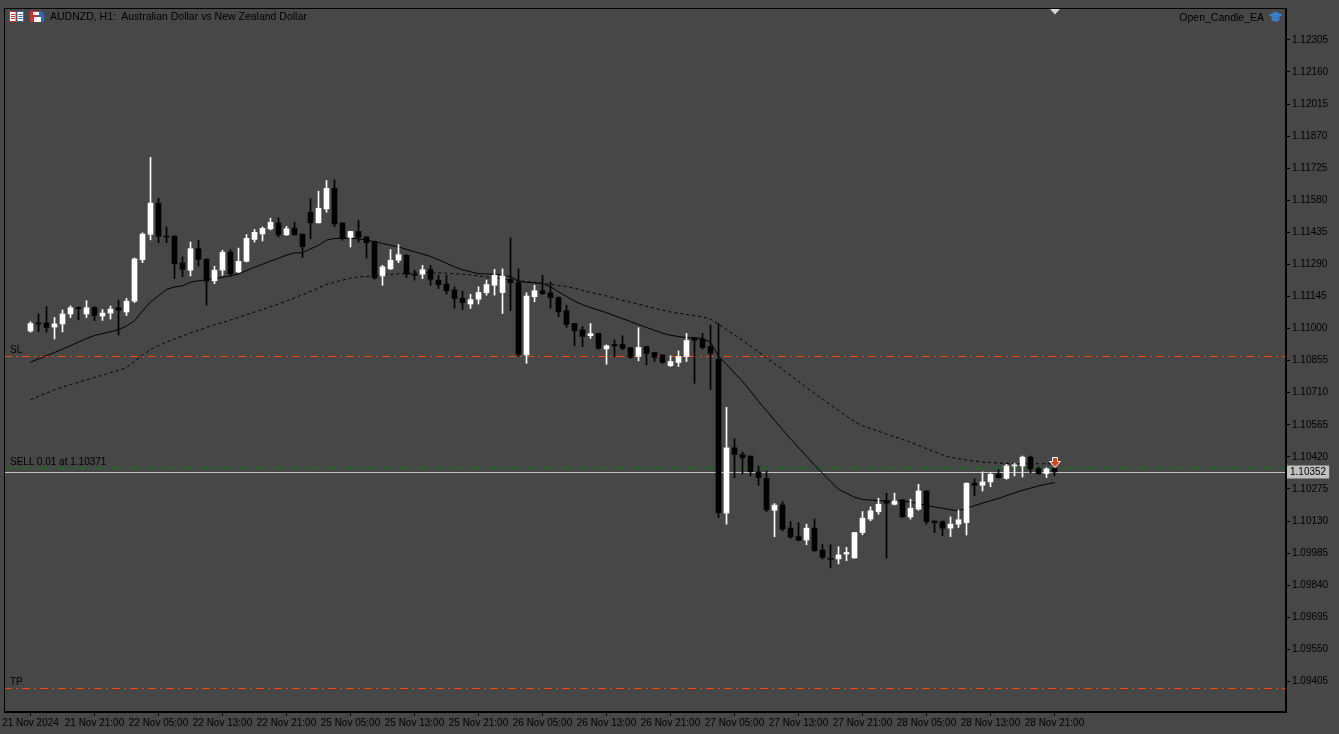 This screenshot has height=734, width=1339. What do you see at coordinates (94, 722) in the screenshot?
I see `x-tick-label: 21 Nov 21:00` at bounding box center [94, 722].